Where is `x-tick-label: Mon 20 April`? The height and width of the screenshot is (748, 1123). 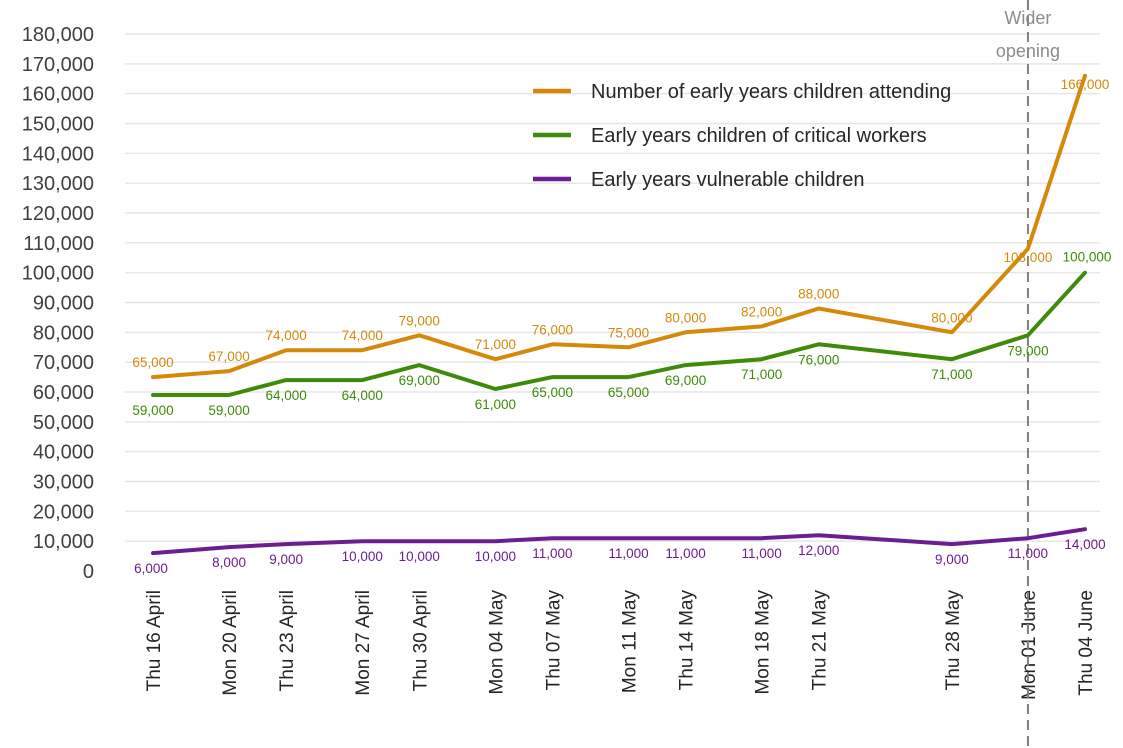
x-tick-label: Mon 20 April is located at coordinates (230, 643).